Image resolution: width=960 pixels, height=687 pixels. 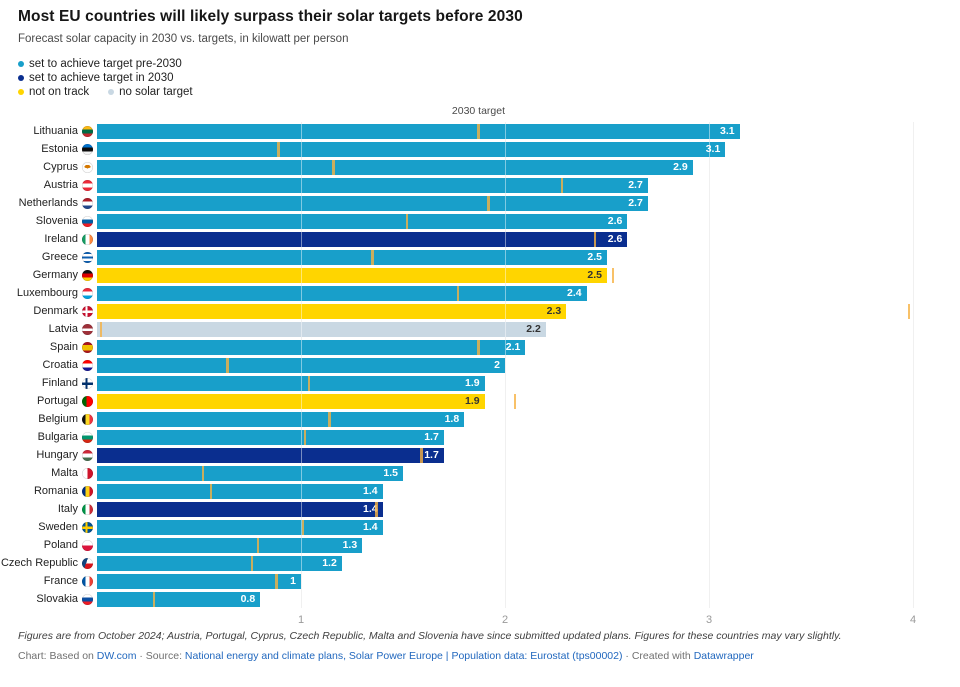 What do you see at coordinates (116, 656) in the screenshot?
I see `credit-link: DW.com` at bounding box center [116, 656].